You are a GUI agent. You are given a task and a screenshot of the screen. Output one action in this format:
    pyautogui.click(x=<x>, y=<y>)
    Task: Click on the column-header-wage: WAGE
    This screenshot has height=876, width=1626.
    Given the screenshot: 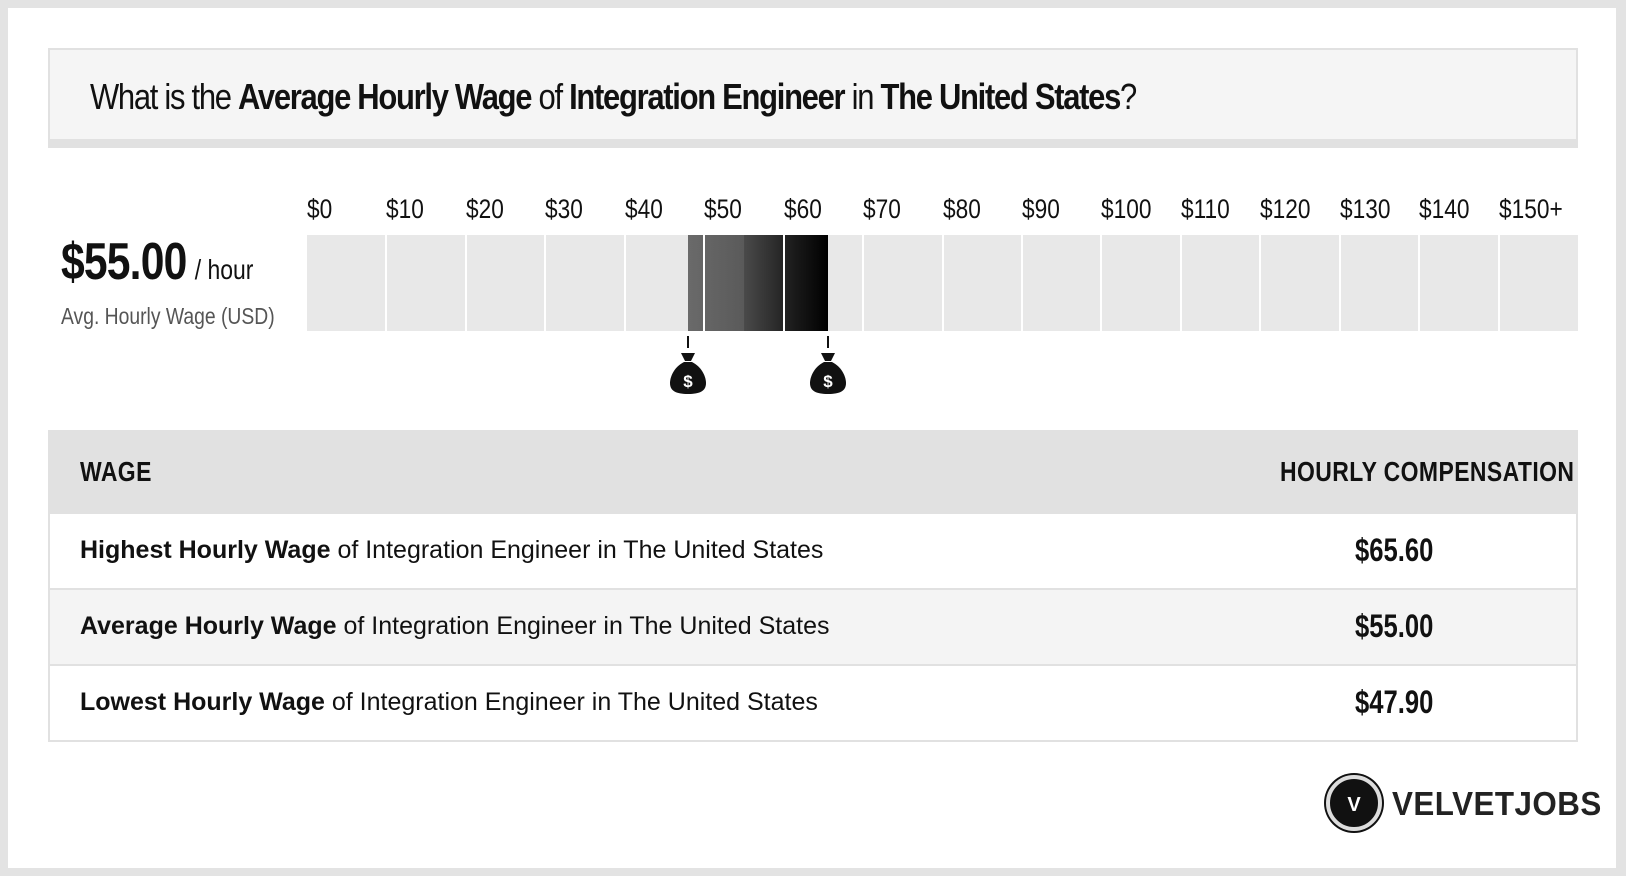 What is the action you would take?
    pyautogui.click(x=116, y=471)
    